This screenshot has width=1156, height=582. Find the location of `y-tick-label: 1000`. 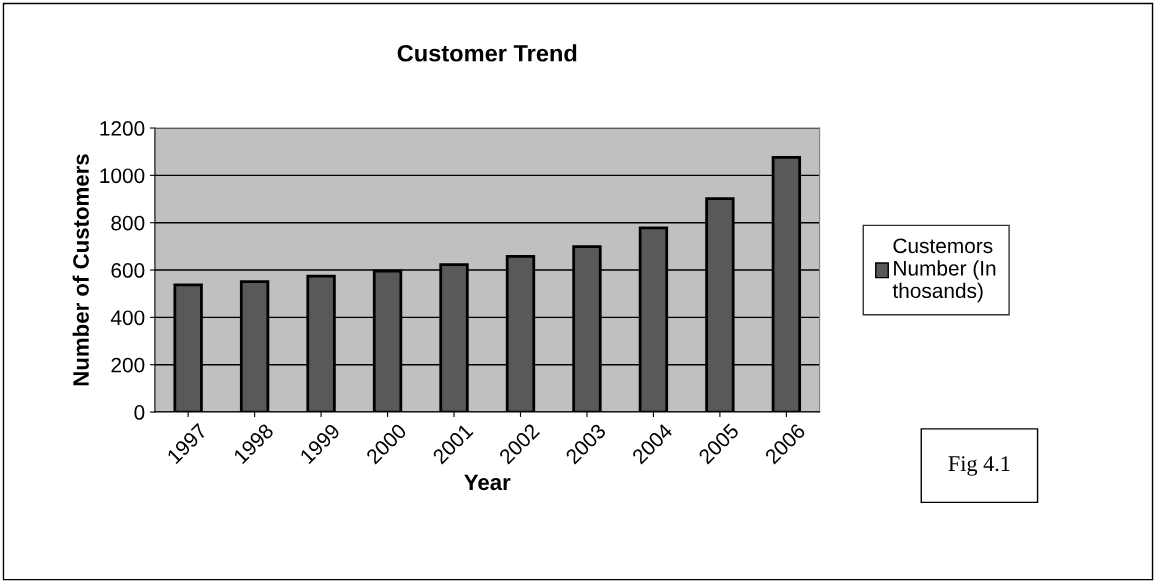

y-tick-label: 1000 is located at coordinates (122, 176).